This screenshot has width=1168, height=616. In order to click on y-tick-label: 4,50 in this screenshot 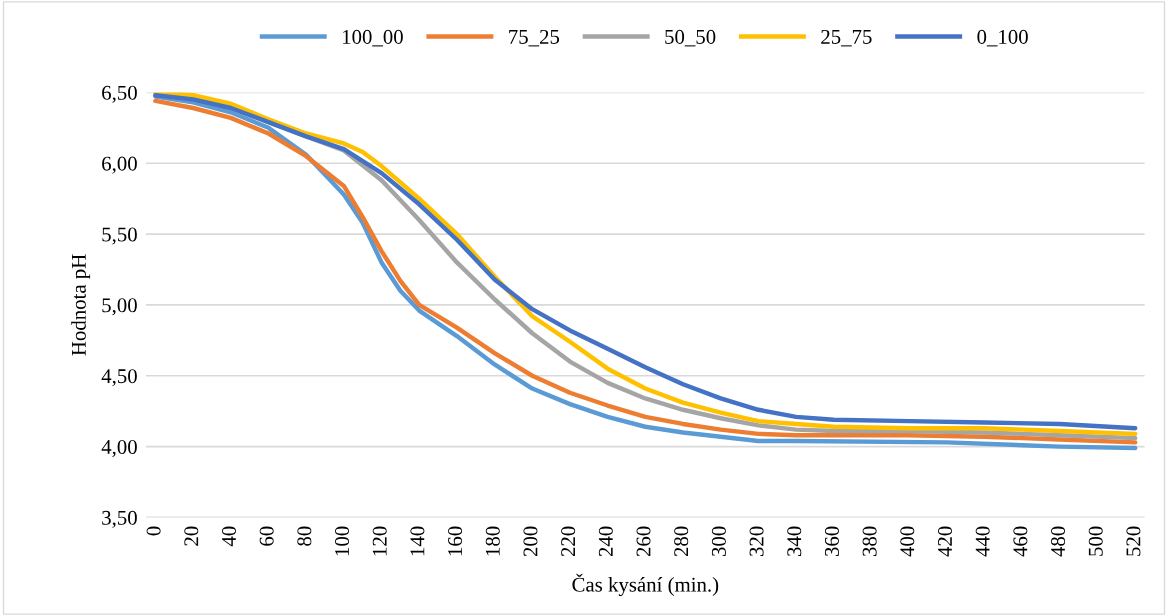, I will do `click(119, 378)`.